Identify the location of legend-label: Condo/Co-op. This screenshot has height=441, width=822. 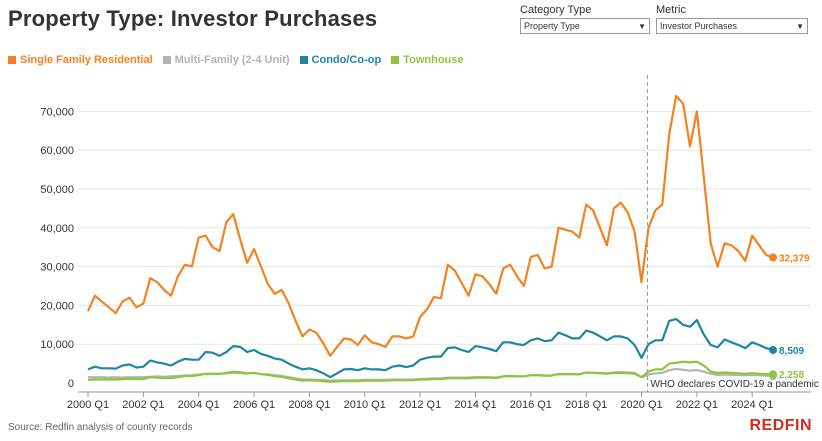
(346, 60).